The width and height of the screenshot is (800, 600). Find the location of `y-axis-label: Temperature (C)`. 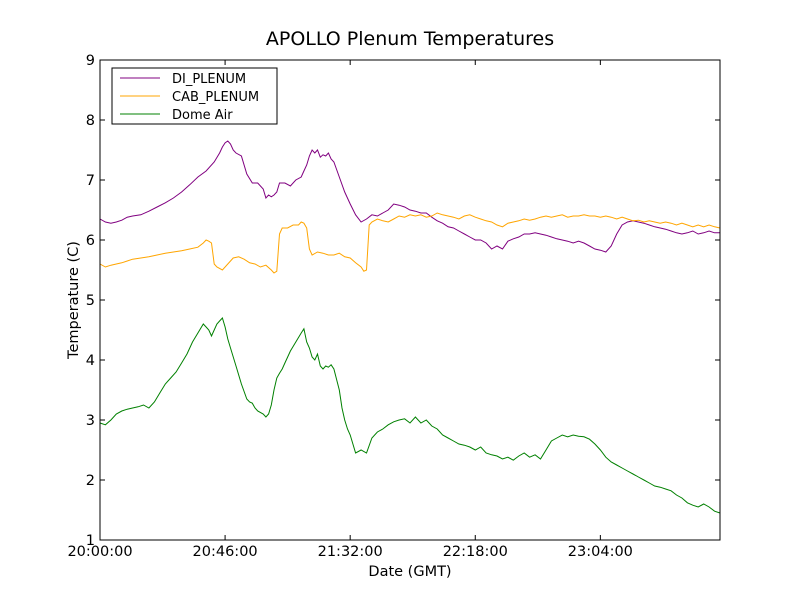

y-axis-label: Temperature (C) is located at coordinates (74, 300).